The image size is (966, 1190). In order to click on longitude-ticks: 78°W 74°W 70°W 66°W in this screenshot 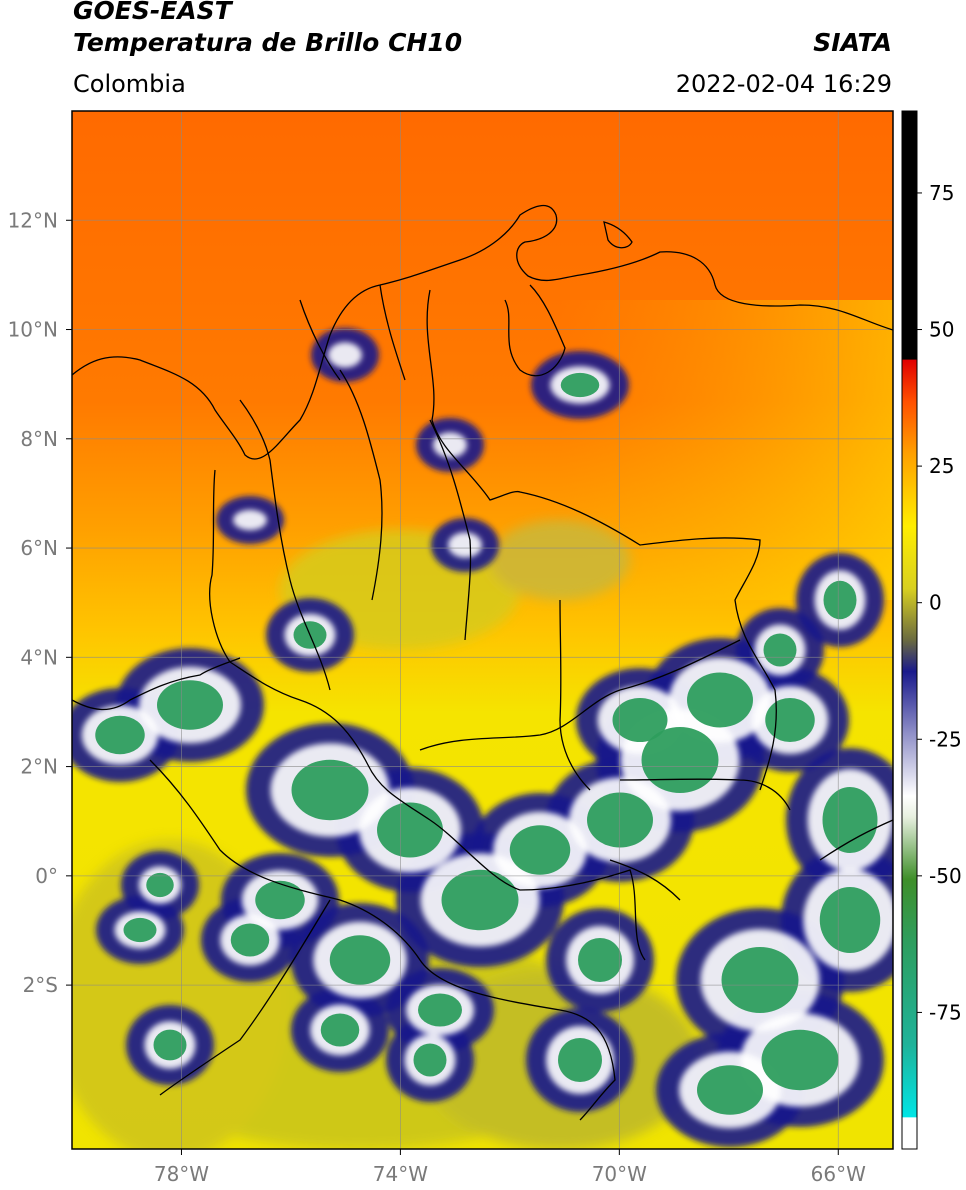, I will do `click(510, 1167)`.